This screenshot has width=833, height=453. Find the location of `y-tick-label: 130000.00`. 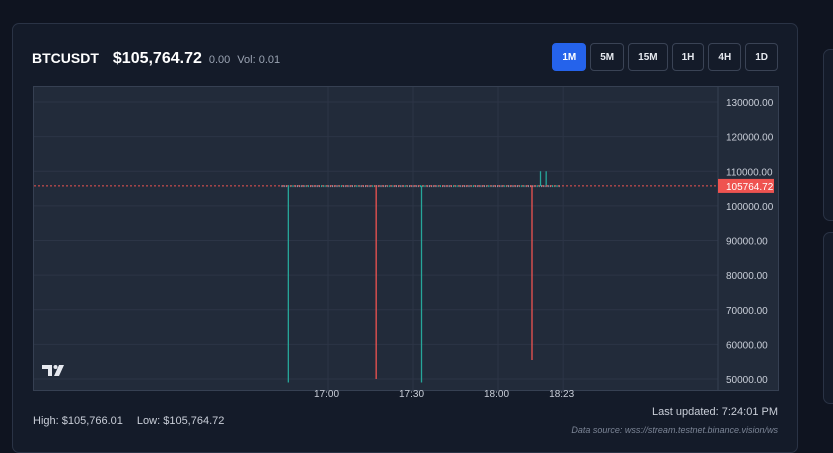

y-tick-label: 130000.00 is located at coordinates (750, 103).